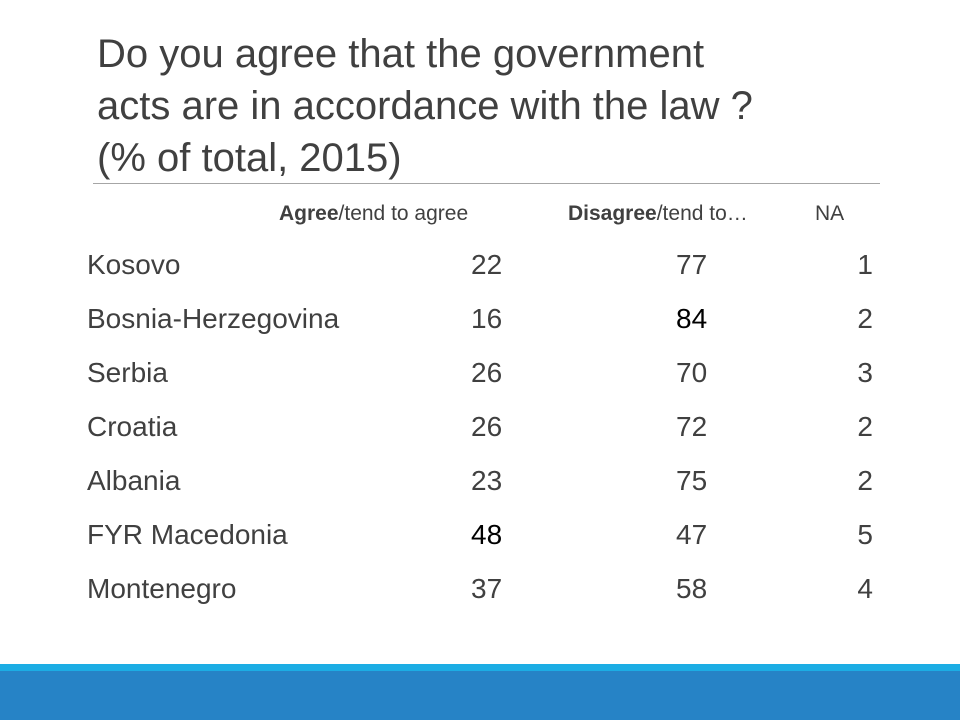 This screenshot has width=960, height=720. I want to click on country-cell: FYR Macedonia, so click(187, 534).